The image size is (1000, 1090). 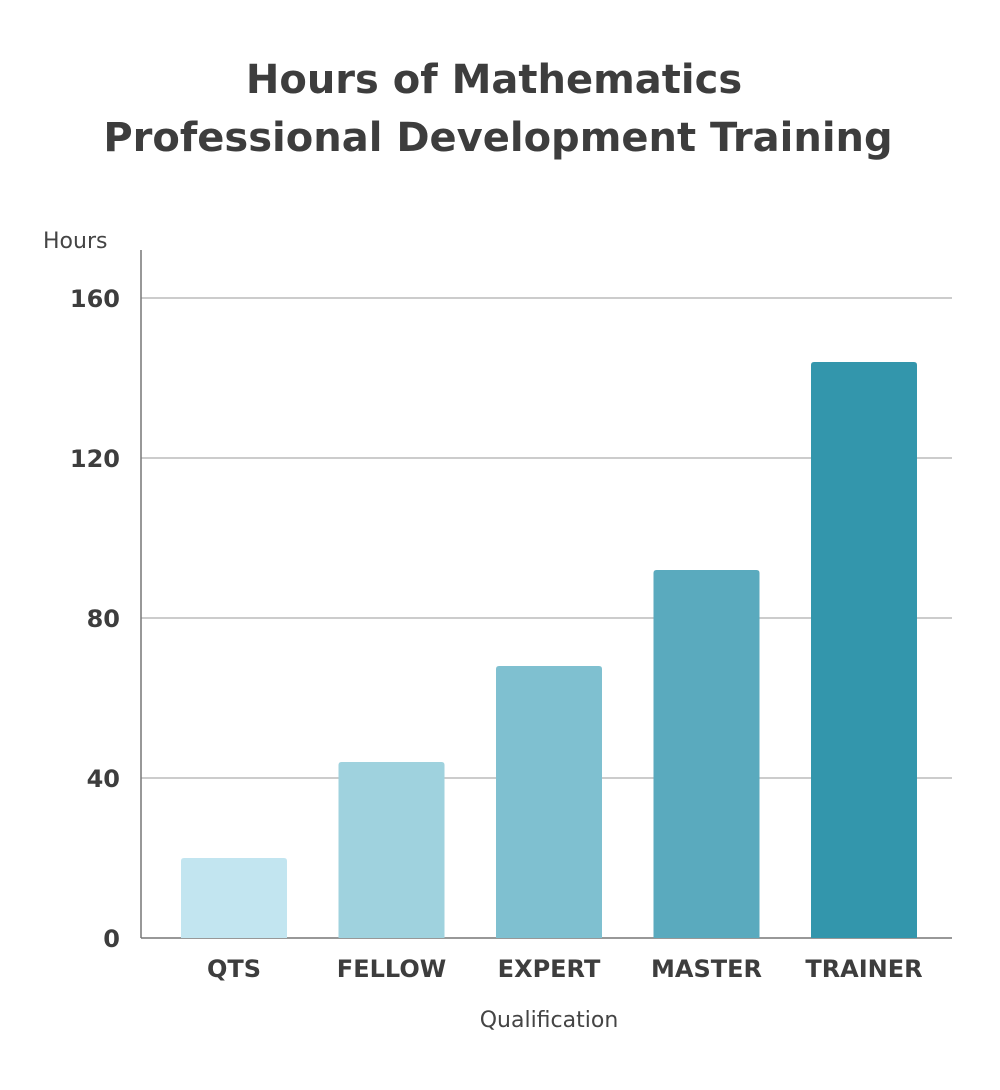 What do you see at coordinates (103, 779) in the screenshot?
I see `y-tick-label: 40` at bounding box center [103, 779].